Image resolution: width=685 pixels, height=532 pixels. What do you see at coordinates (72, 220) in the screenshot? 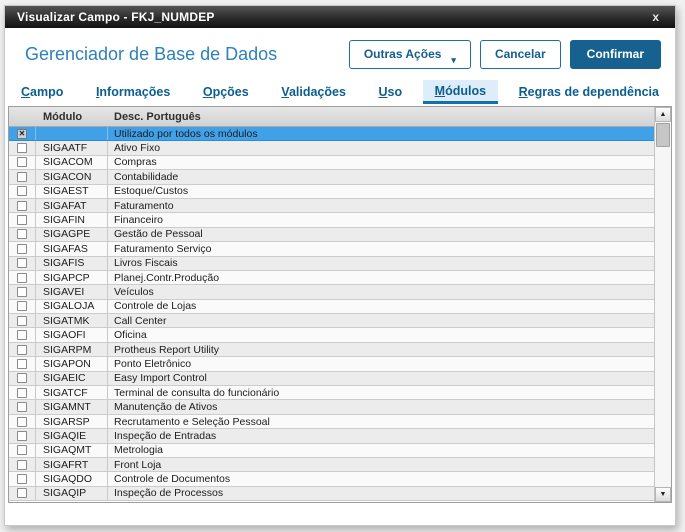
I see `module-code: SIGAFIN` at bounding box center [72, 220].